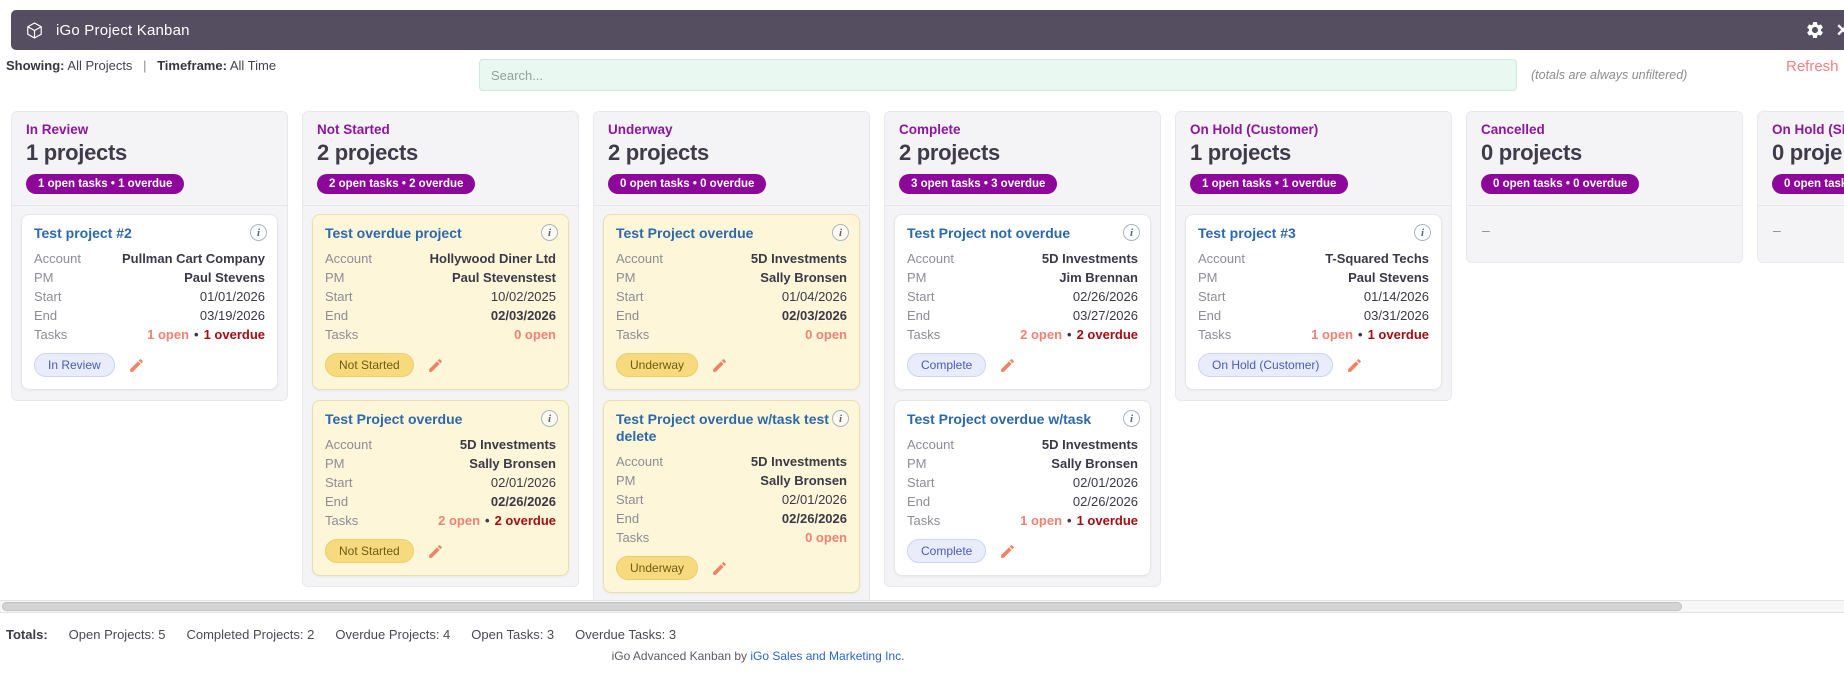 The image size is (1844, 687). What do you see at coordinates (731, 499) in the screenshot?
I see `card-field-row: Start 02/01/2026` at bounding box center [731, 499].